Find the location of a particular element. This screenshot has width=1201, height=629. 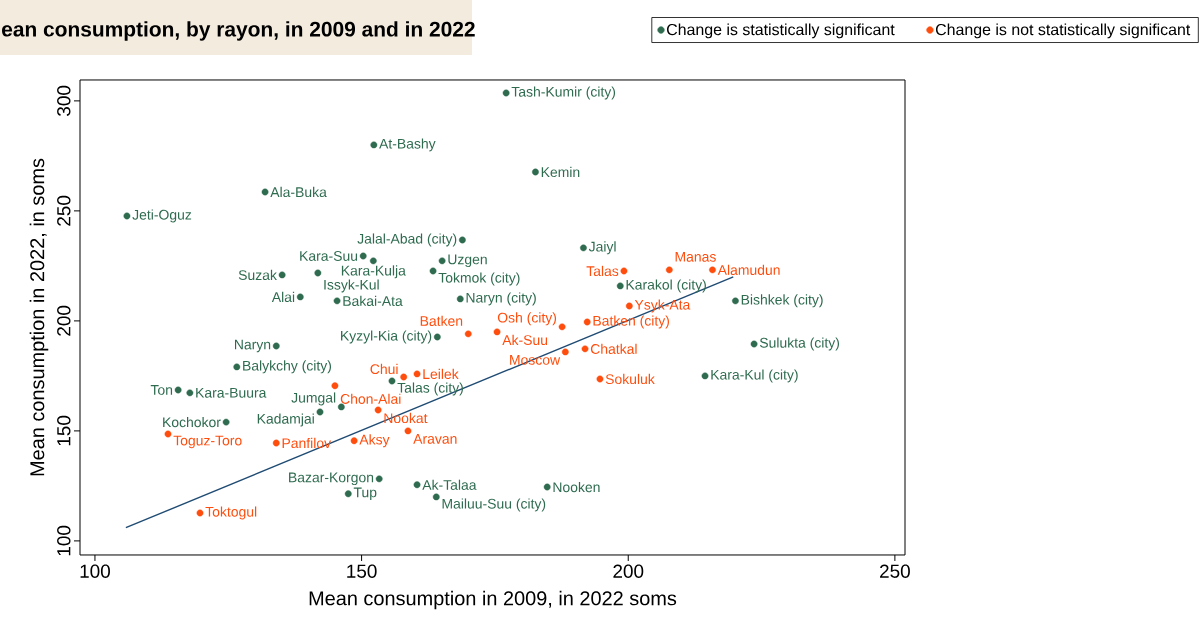

data-label: Kara-Suu is located at coordinates (329, 256).